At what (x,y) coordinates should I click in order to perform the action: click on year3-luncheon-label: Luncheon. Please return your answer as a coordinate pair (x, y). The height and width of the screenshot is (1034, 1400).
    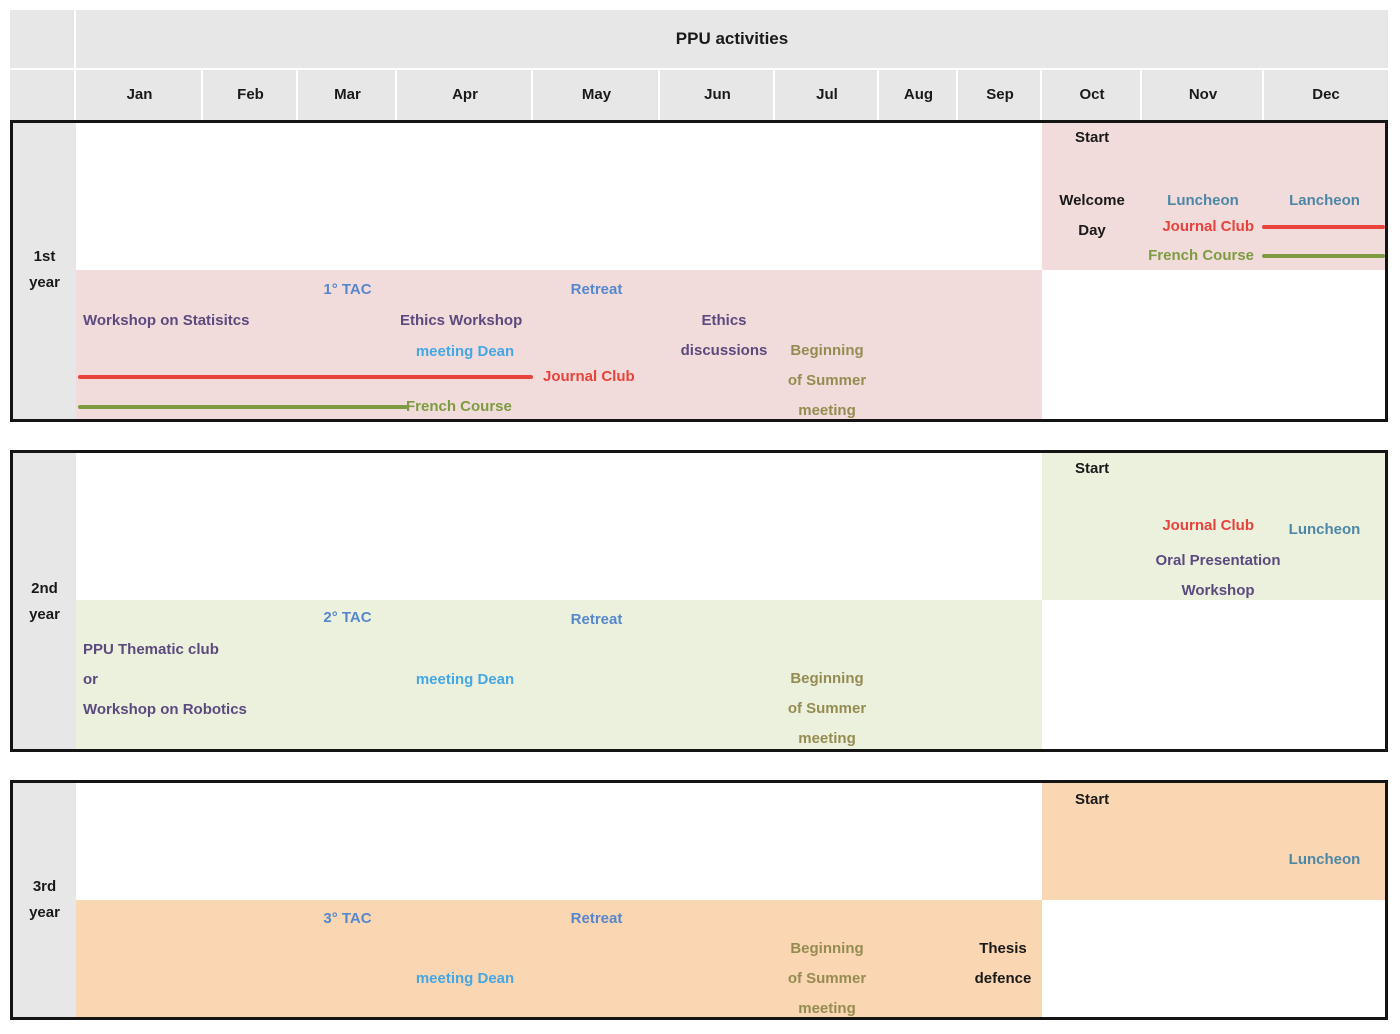
    Looking at the image, I should click on (1324, 859).